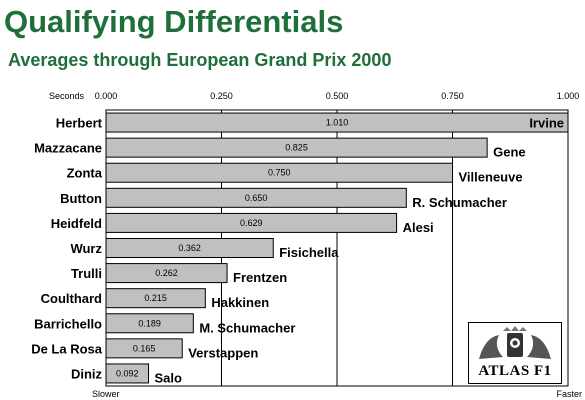 Image resolution: width=585 pixels, height=400 pixels. Describe the element at coordinates (223, 352) in the screenshot. I see `teammate-label: Verstappen` at that location.